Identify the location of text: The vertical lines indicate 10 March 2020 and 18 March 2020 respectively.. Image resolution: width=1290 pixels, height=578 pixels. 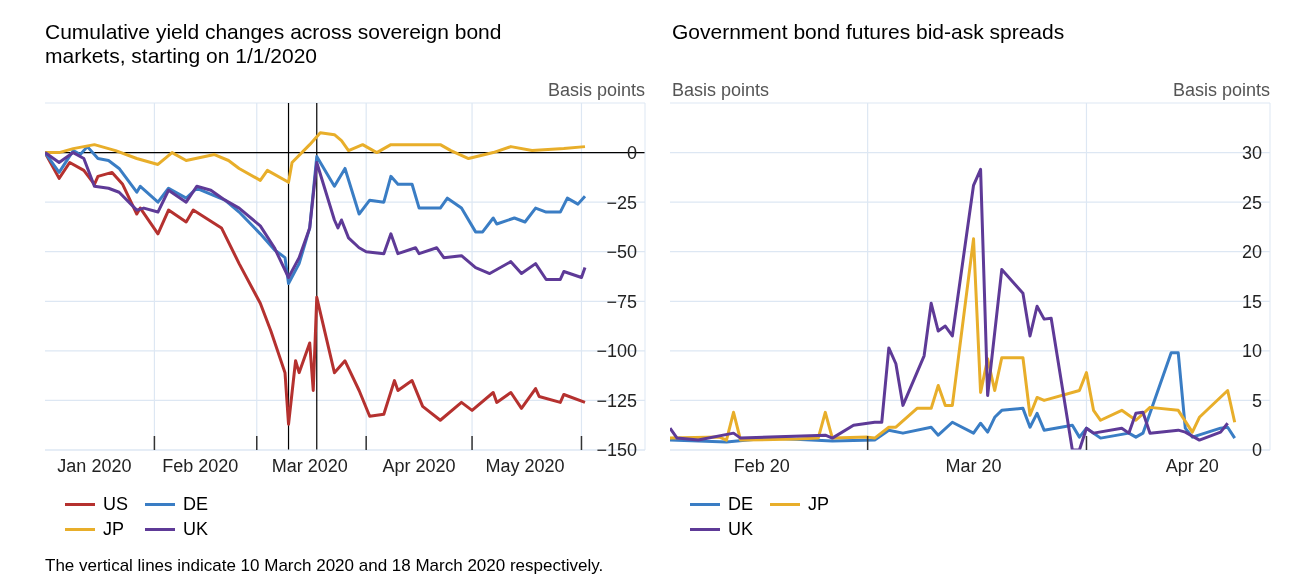
(324, 566).